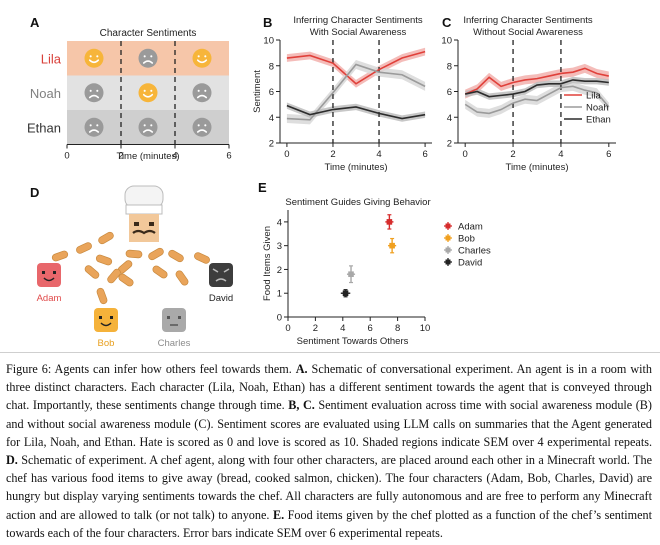  What do you see at coordinates (448, 226) in the screenshot?
I see `legend-marker-adam` at bounding box center [448, 226].